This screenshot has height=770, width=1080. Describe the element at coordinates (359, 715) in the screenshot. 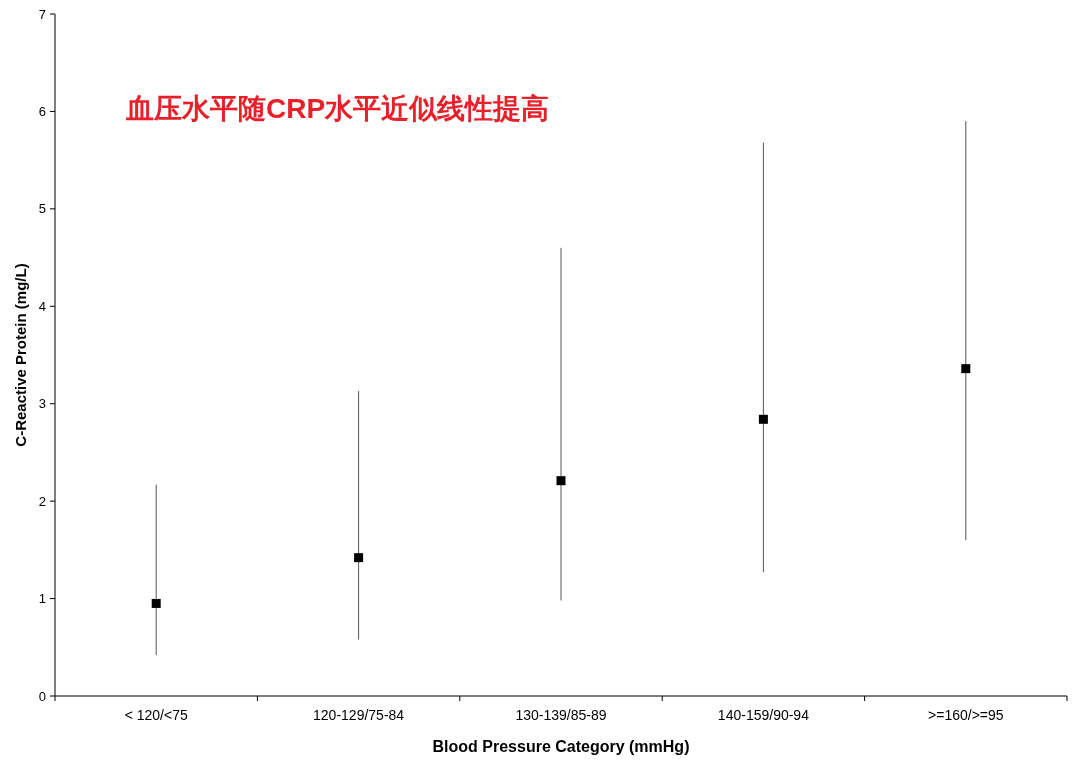

I see `x-tick-label: 120-129/75-84` at that location.